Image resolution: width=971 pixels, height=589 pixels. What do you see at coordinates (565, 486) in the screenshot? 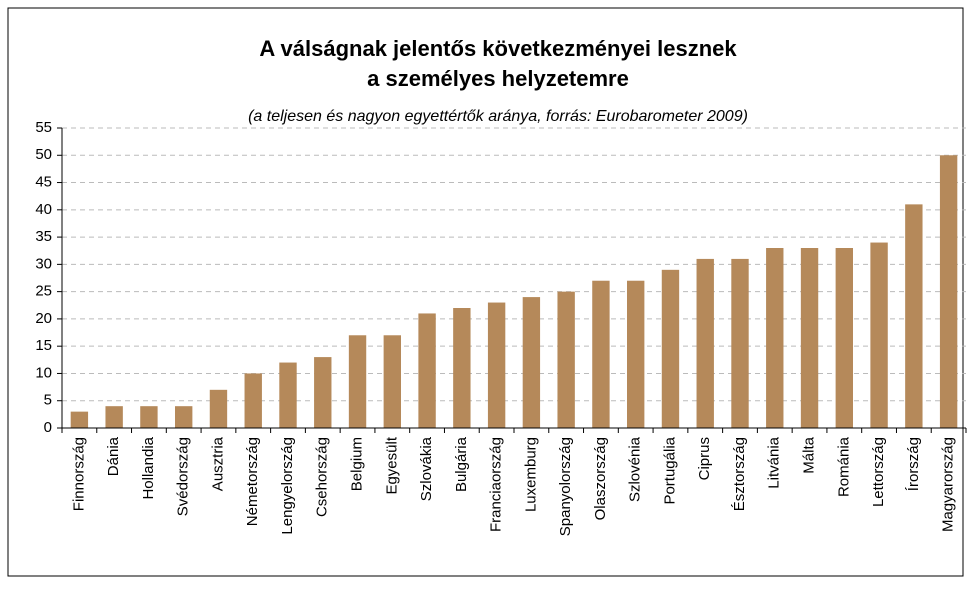
I see `x-tick-label: Spanyolország` at bounding box center [565, 486].